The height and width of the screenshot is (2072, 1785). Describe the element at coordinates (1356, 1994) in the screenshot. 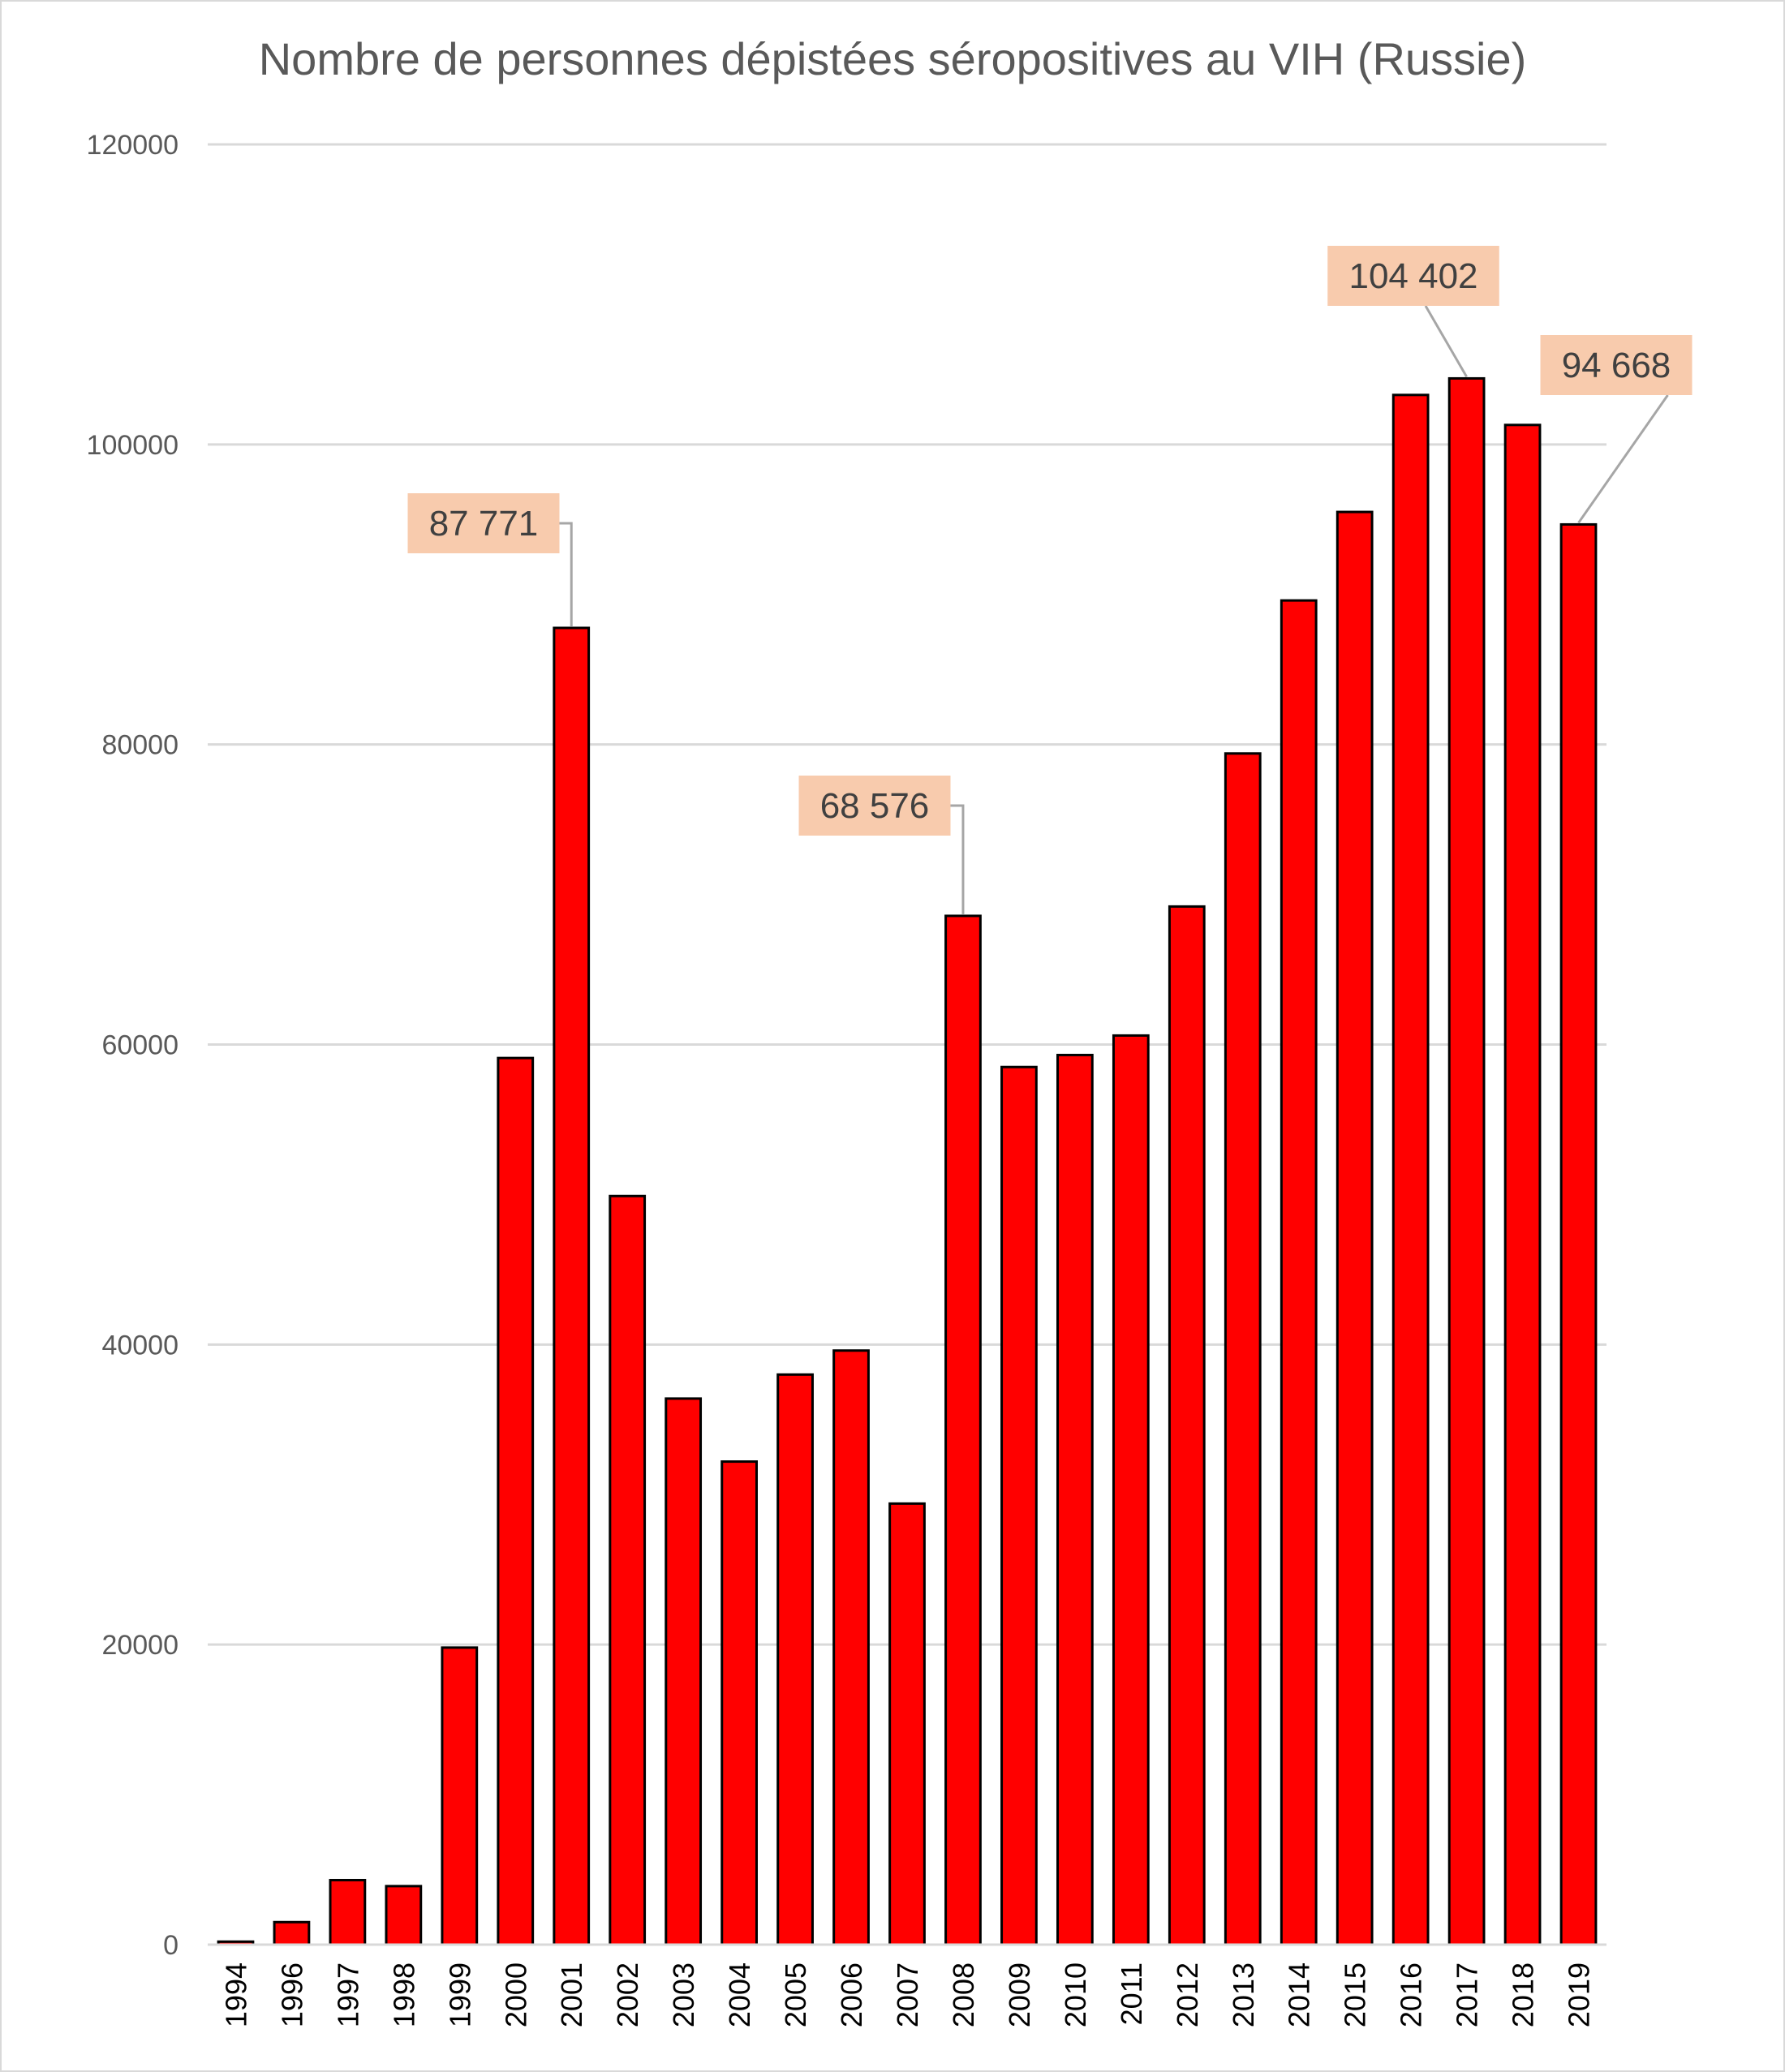

I see `x-tick-label: 2015` at that location.